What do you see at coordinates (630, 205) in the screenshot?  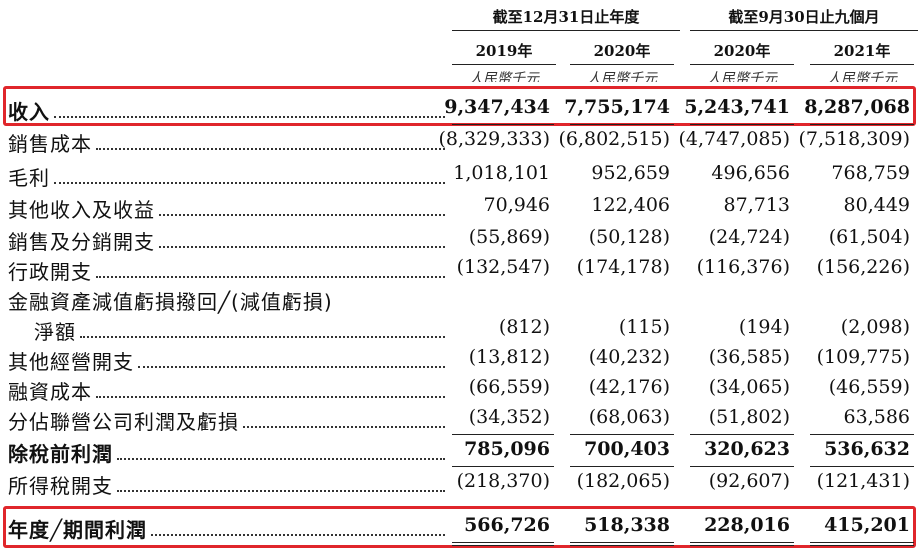 I see `row-value: 122,406` at bounding box center [630, 205].